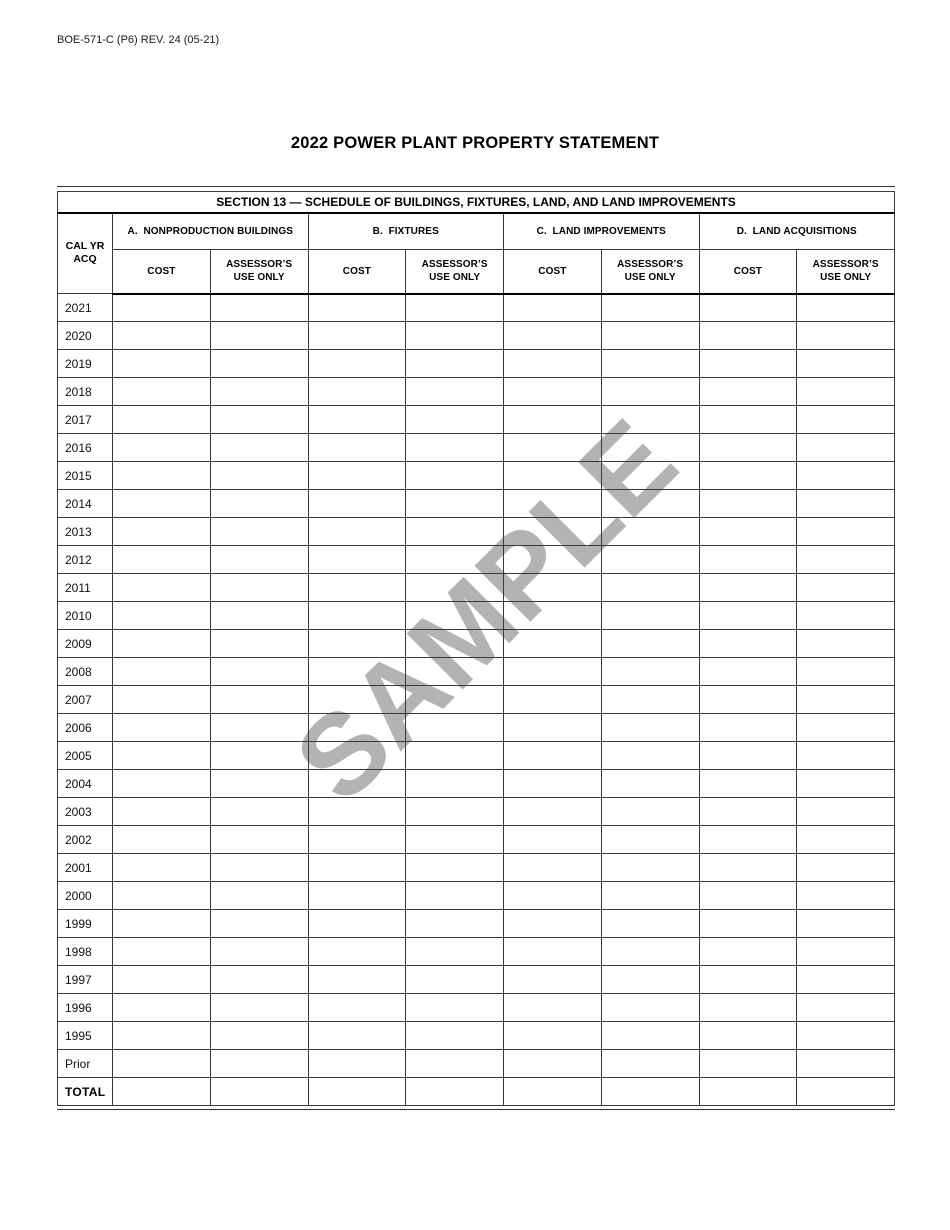 This screenshot has width=950, height=1230. Describe the element at coordinates (796, 231) in the screenshot. I see `group-header-d: D. LAND ACQUISITIONS` at that location.